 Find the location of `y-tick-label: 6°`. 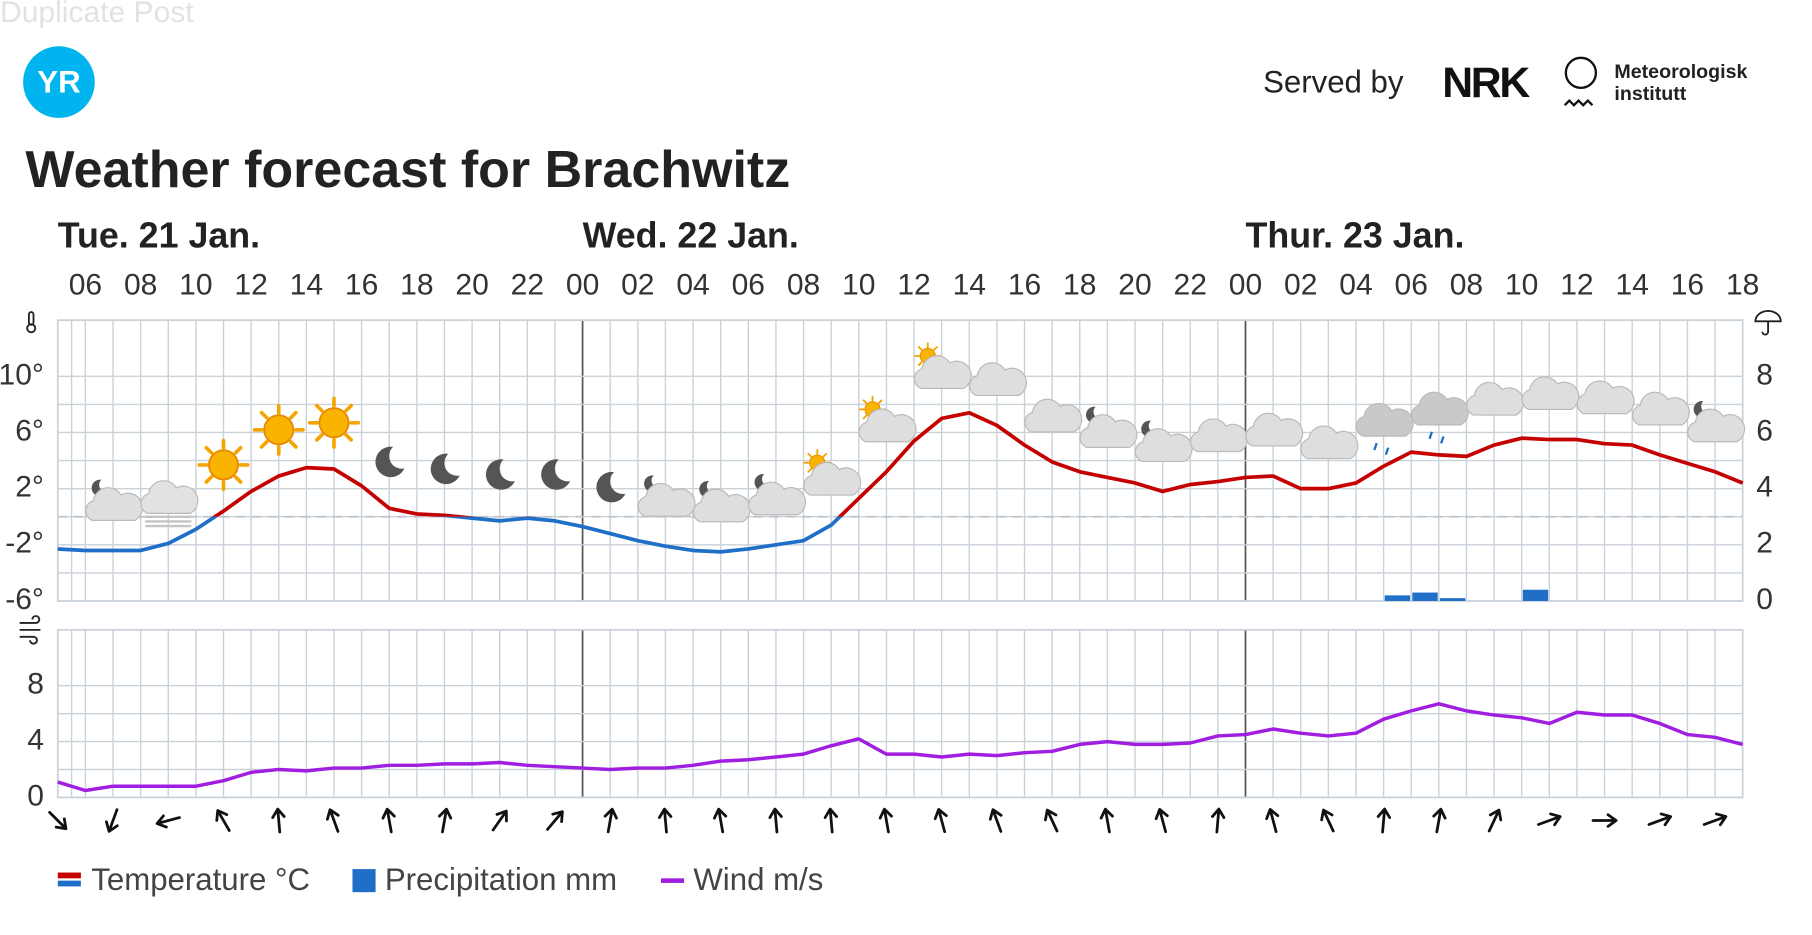

y-tick-label: 6° is located at coordinates (29, 430).